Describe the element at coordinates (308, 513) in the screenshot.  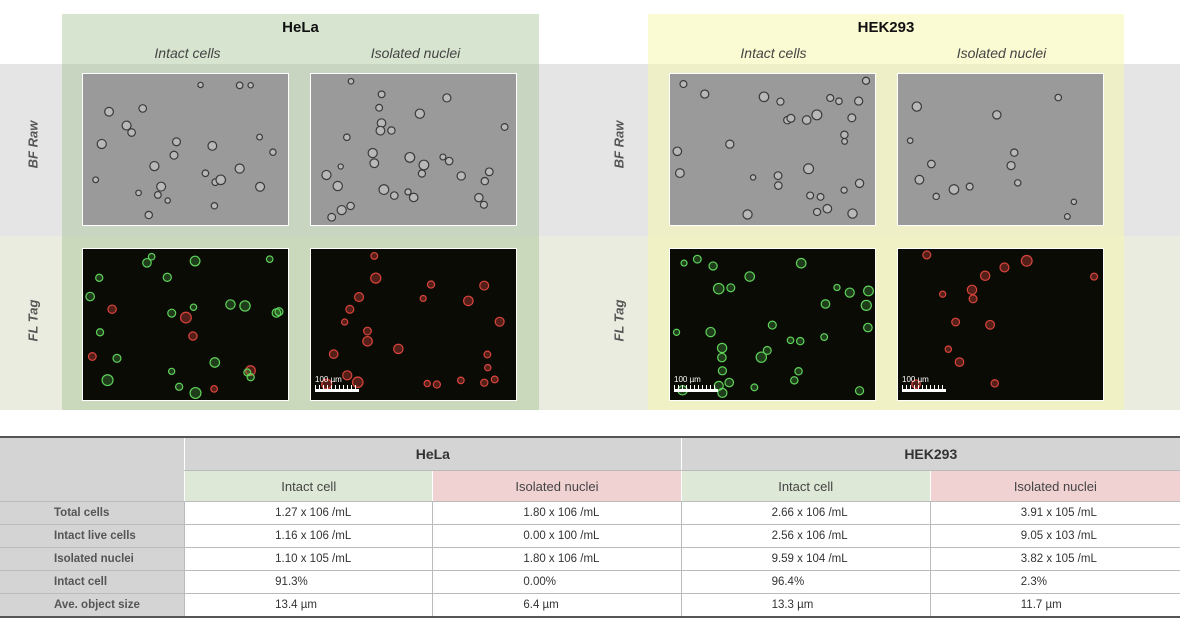
I see `table-cell: 1.27 x 106 /mL` at that location.